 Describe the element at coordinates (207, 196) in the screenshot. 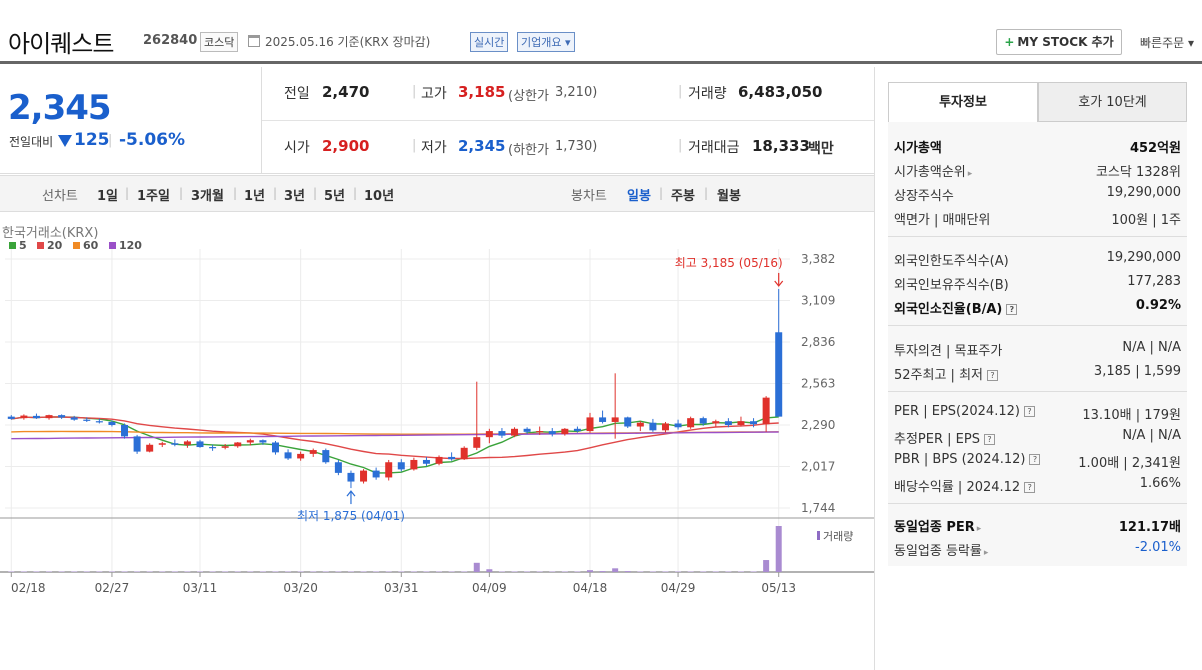

I see `period-3m: 3개월` at that location.